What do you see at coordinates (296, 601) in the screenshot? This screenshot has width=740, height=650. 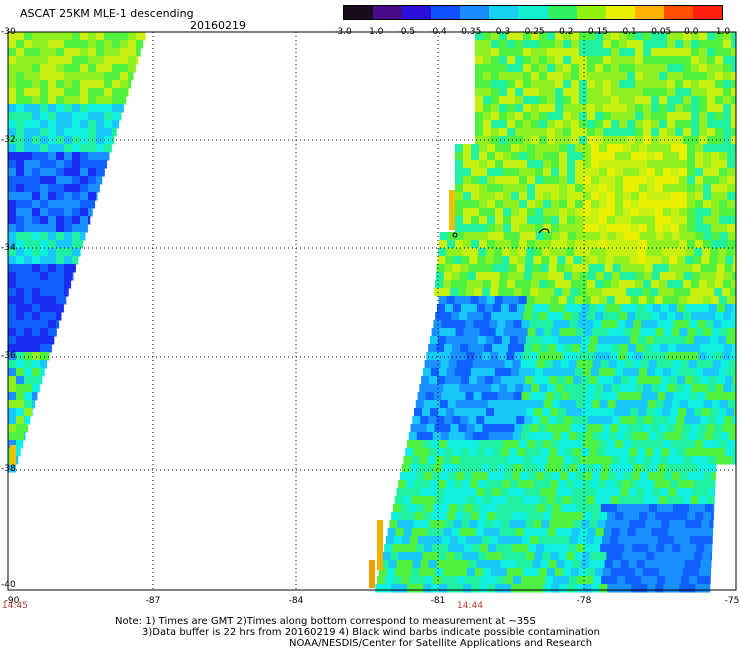 I see `lon-label-84: -84` at bounding box center [296, 601].